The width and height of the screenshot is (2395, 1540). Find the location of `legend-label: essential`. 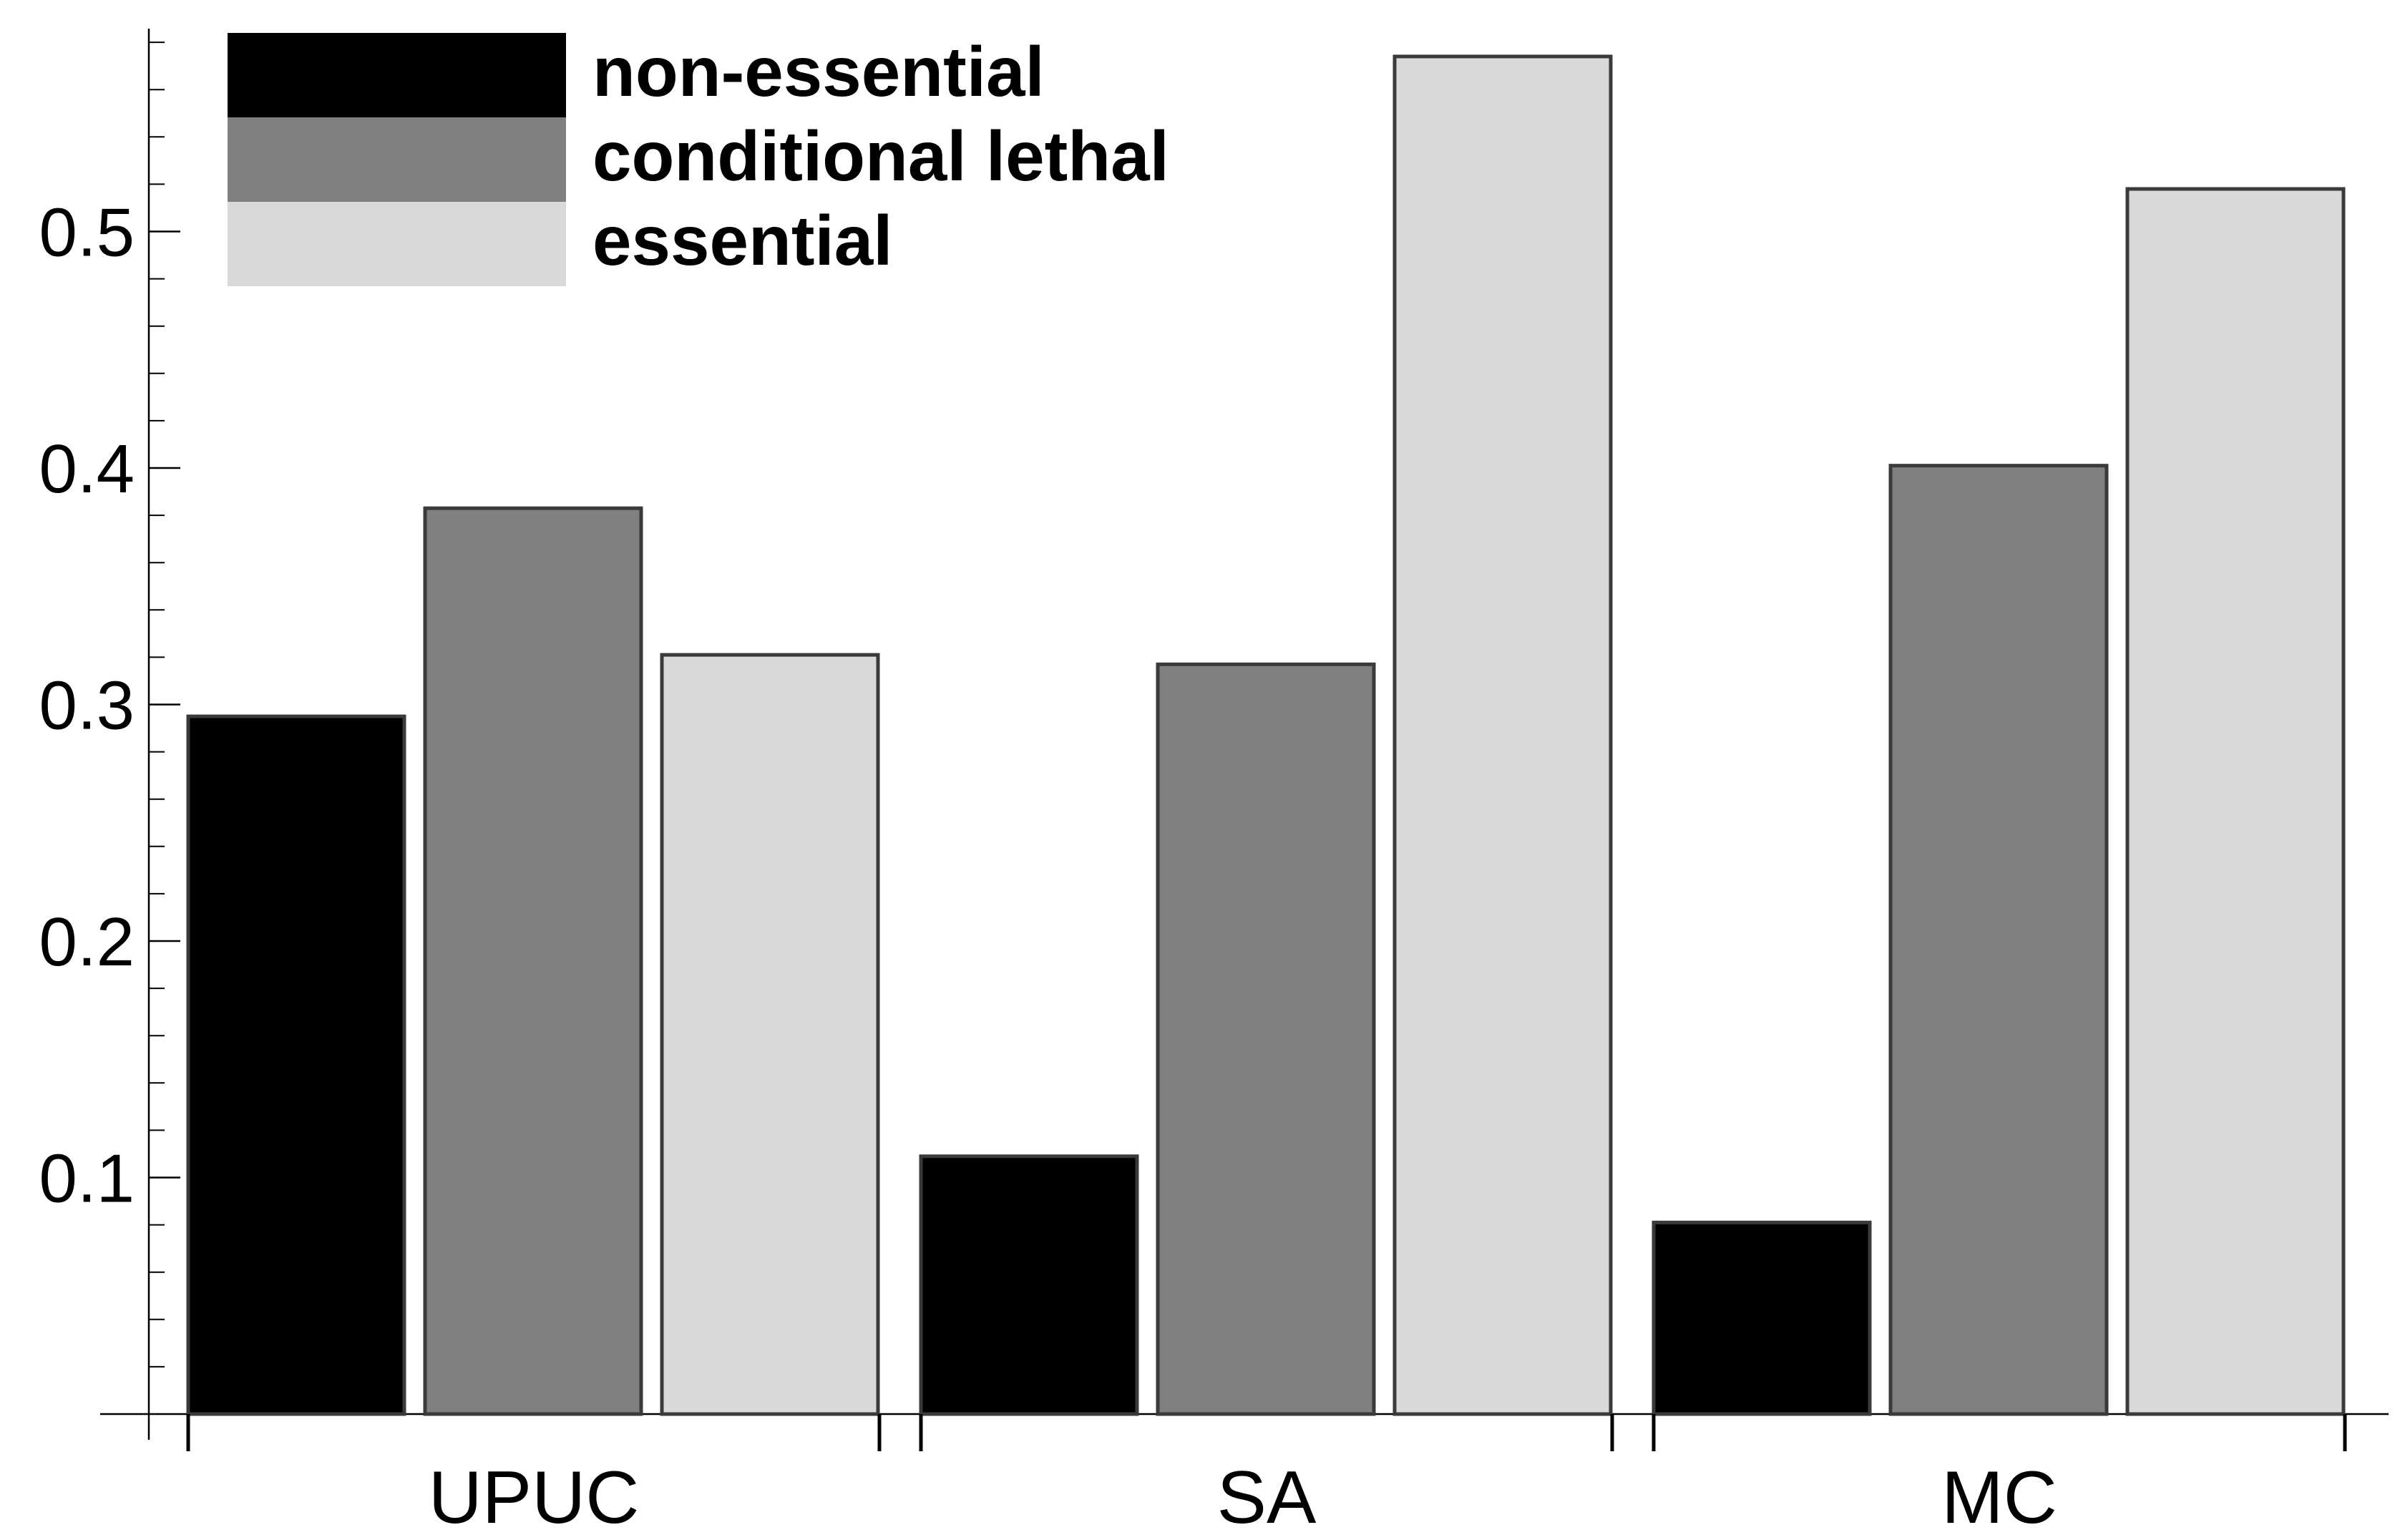

legend-label: essential is located at coordinates (742, 240).